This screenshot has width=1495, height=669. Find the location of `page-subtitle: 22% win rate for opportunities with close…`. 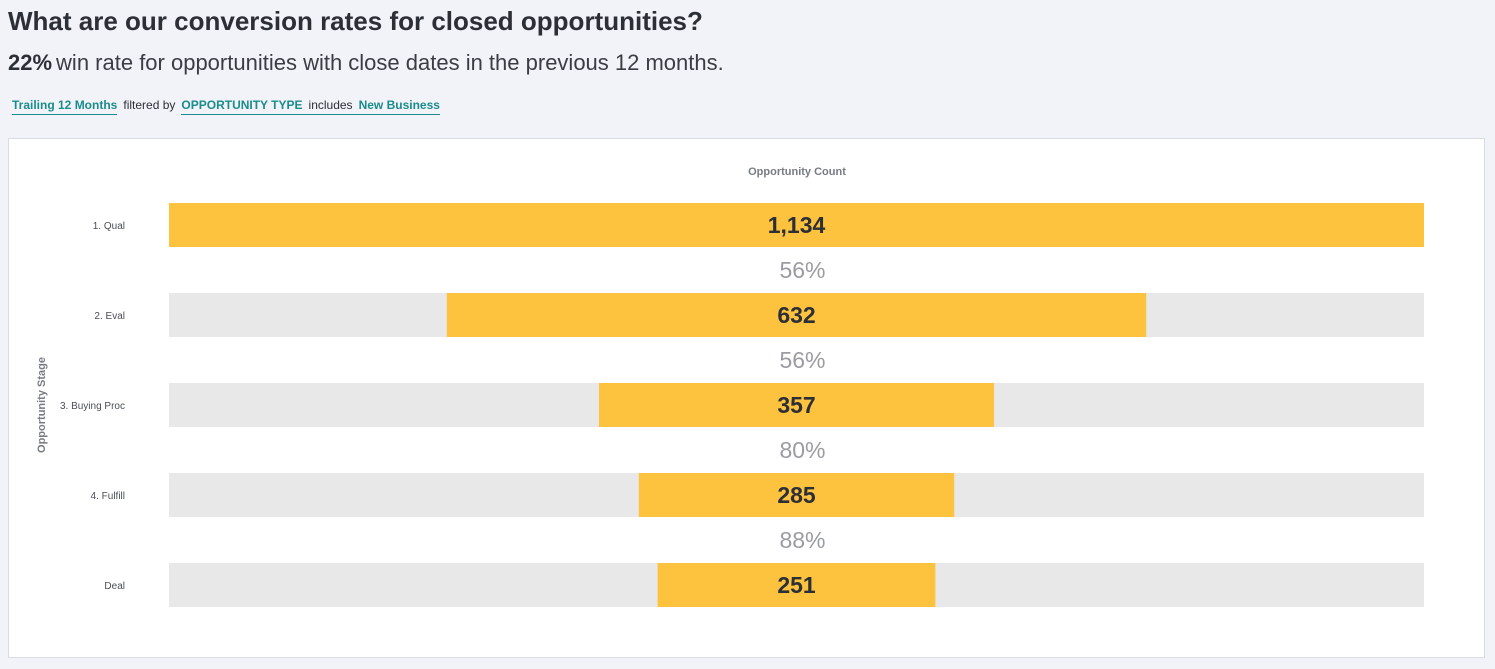

page-subtitle: 22% win rate for opportunities with close… is located at coordinates (366, 63).